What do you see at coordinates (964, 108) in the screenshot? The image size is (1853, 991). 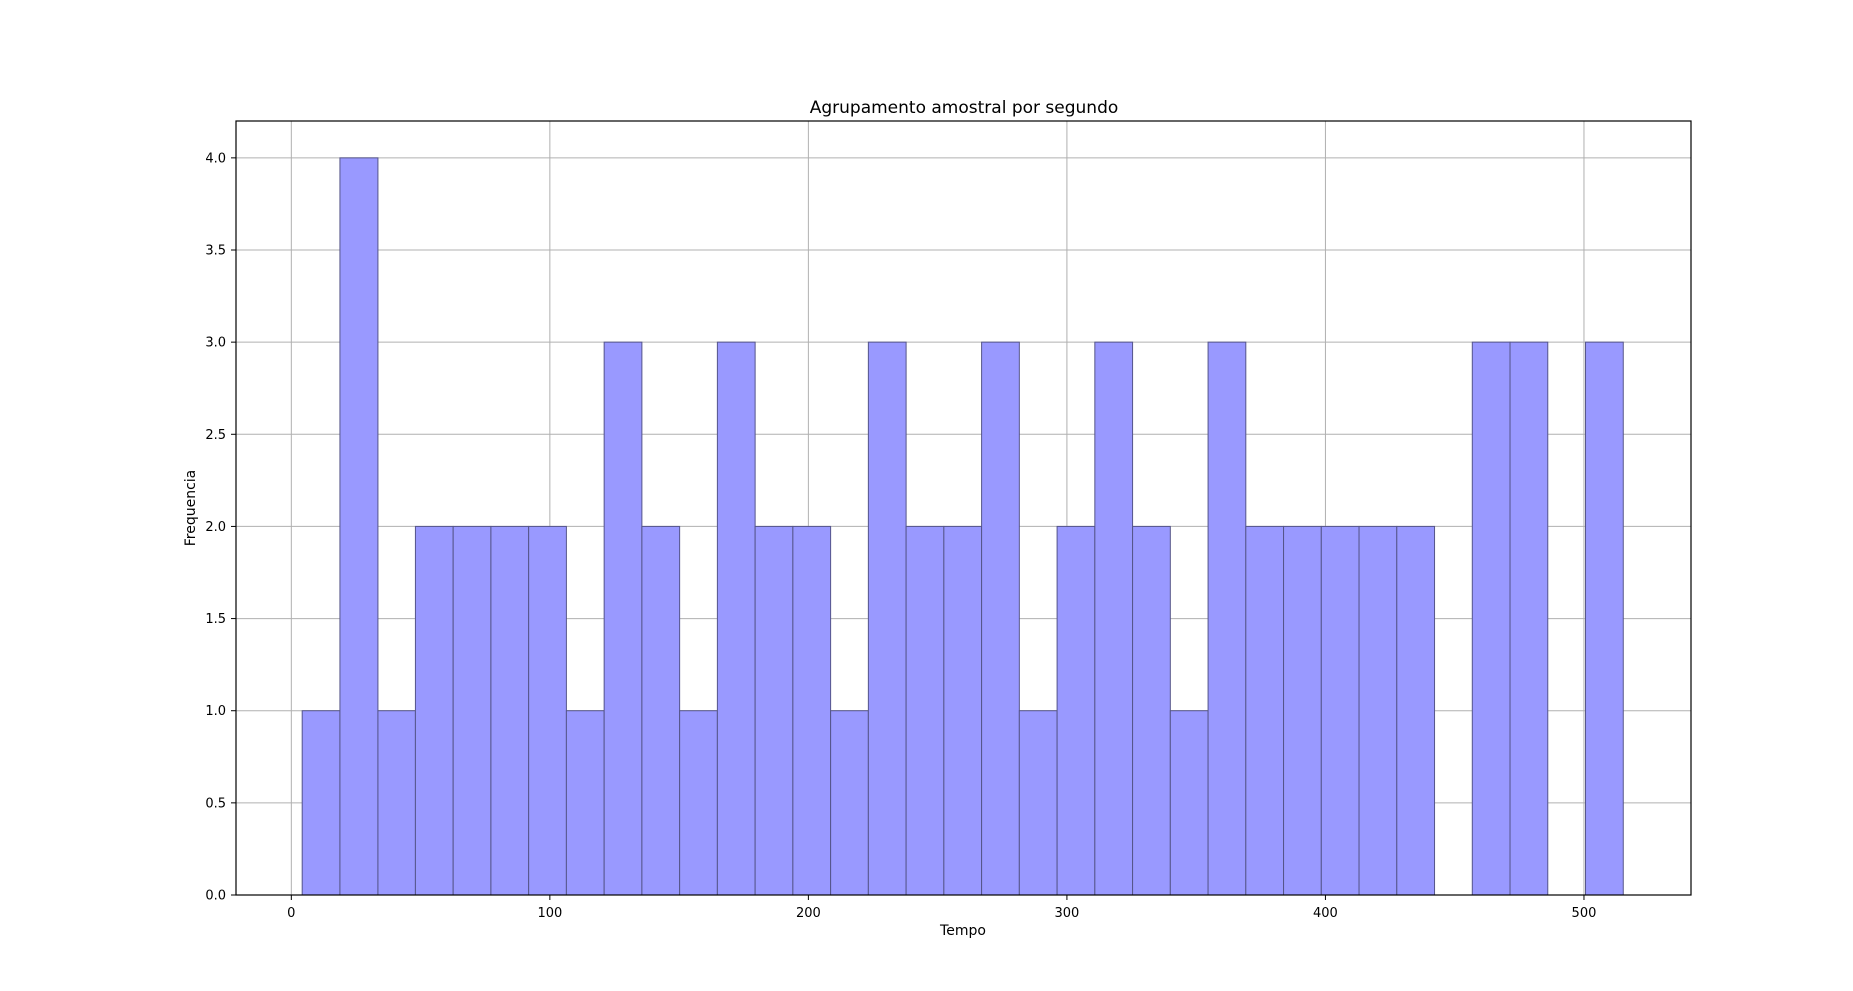 I see `chart-title: Agrupamento amostral por segundo` at bounding box center [964, 108].